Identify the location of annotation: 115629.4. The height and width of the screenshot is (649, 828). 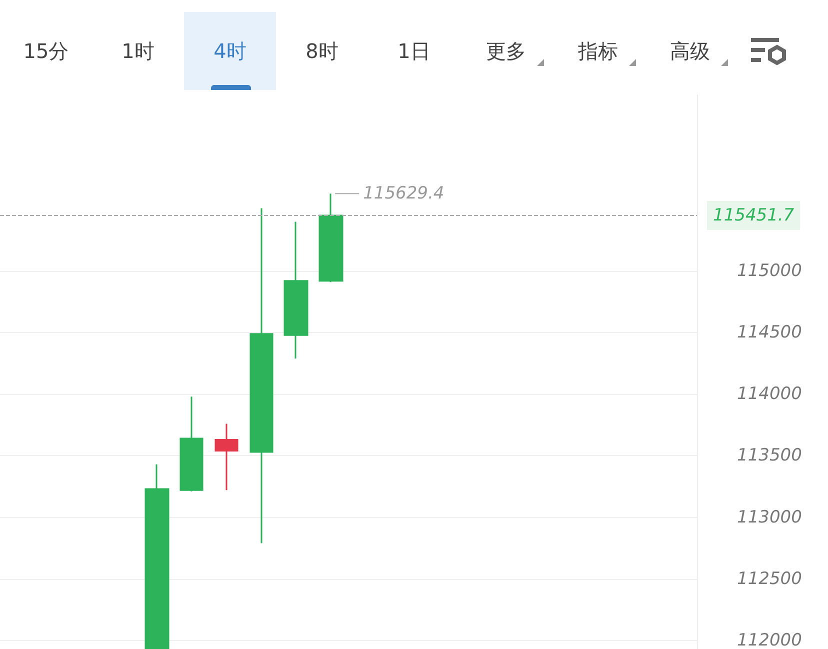
(403, 194).